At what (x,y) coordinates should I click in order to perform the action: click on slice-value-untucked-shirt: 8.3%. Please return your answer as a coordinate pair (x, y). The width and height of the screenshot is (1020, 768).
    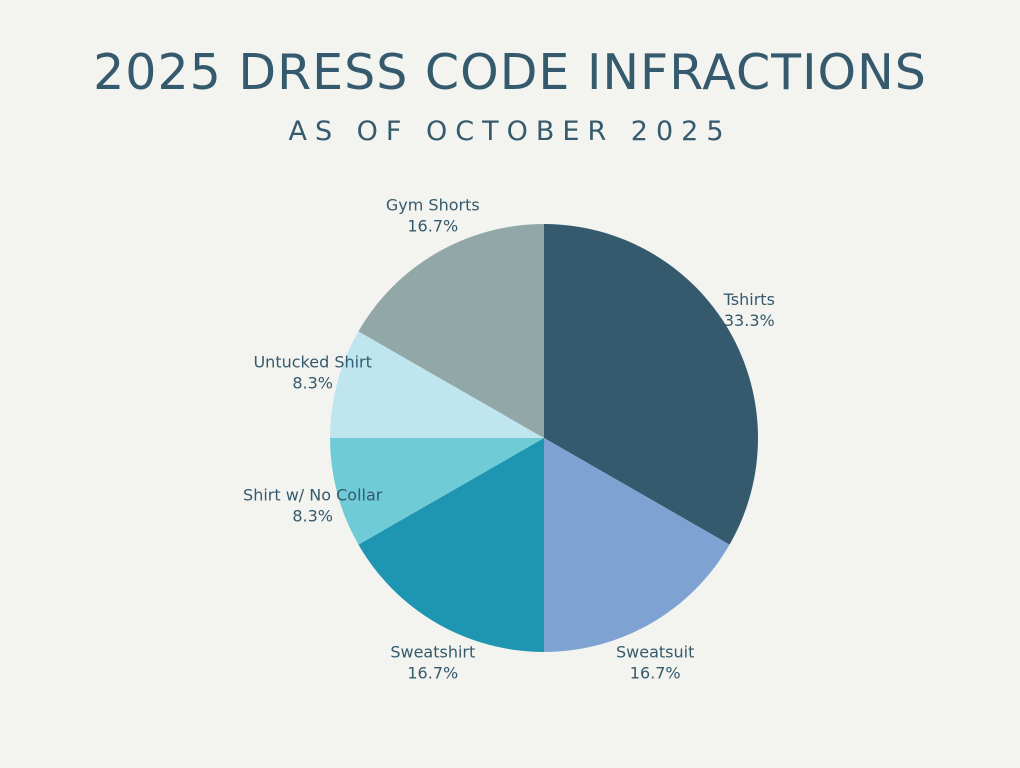
    Looking at the image, I should click on (312, 383).